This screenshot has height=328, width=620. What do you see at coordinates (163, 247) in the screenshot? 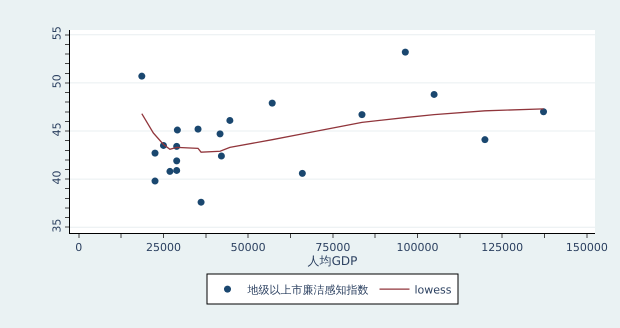
I see `x-tick-label: 25000` at bounding box center [163, 247].